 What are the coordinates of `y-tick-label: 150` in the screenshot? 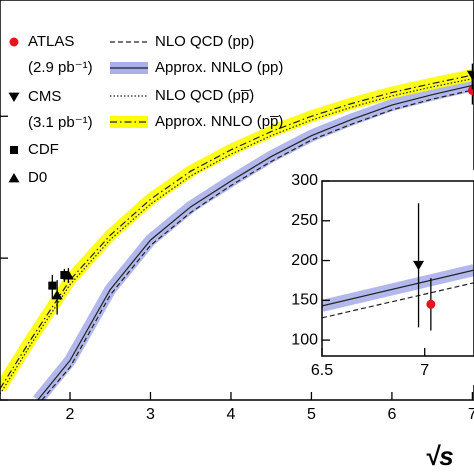 It's located at (304, 300).